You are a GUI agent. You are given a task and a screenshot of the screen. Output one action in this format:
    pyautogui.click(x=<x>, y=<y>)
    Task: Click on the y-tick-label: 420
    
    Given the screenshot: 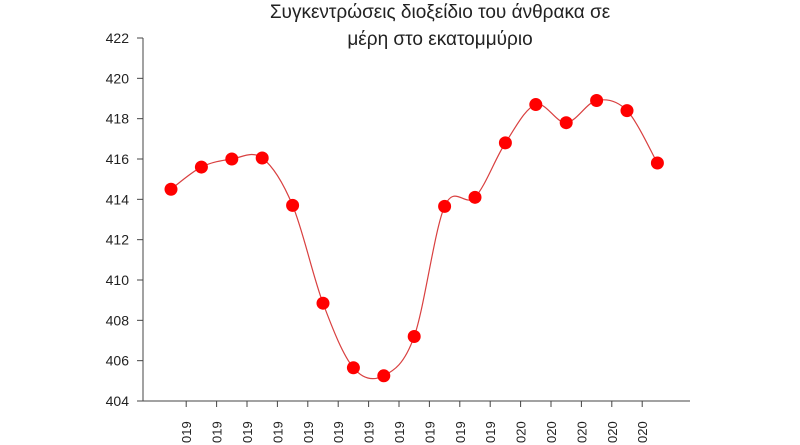 What is the action you would take?
    pyautogui.click(x=118, y=78)
    